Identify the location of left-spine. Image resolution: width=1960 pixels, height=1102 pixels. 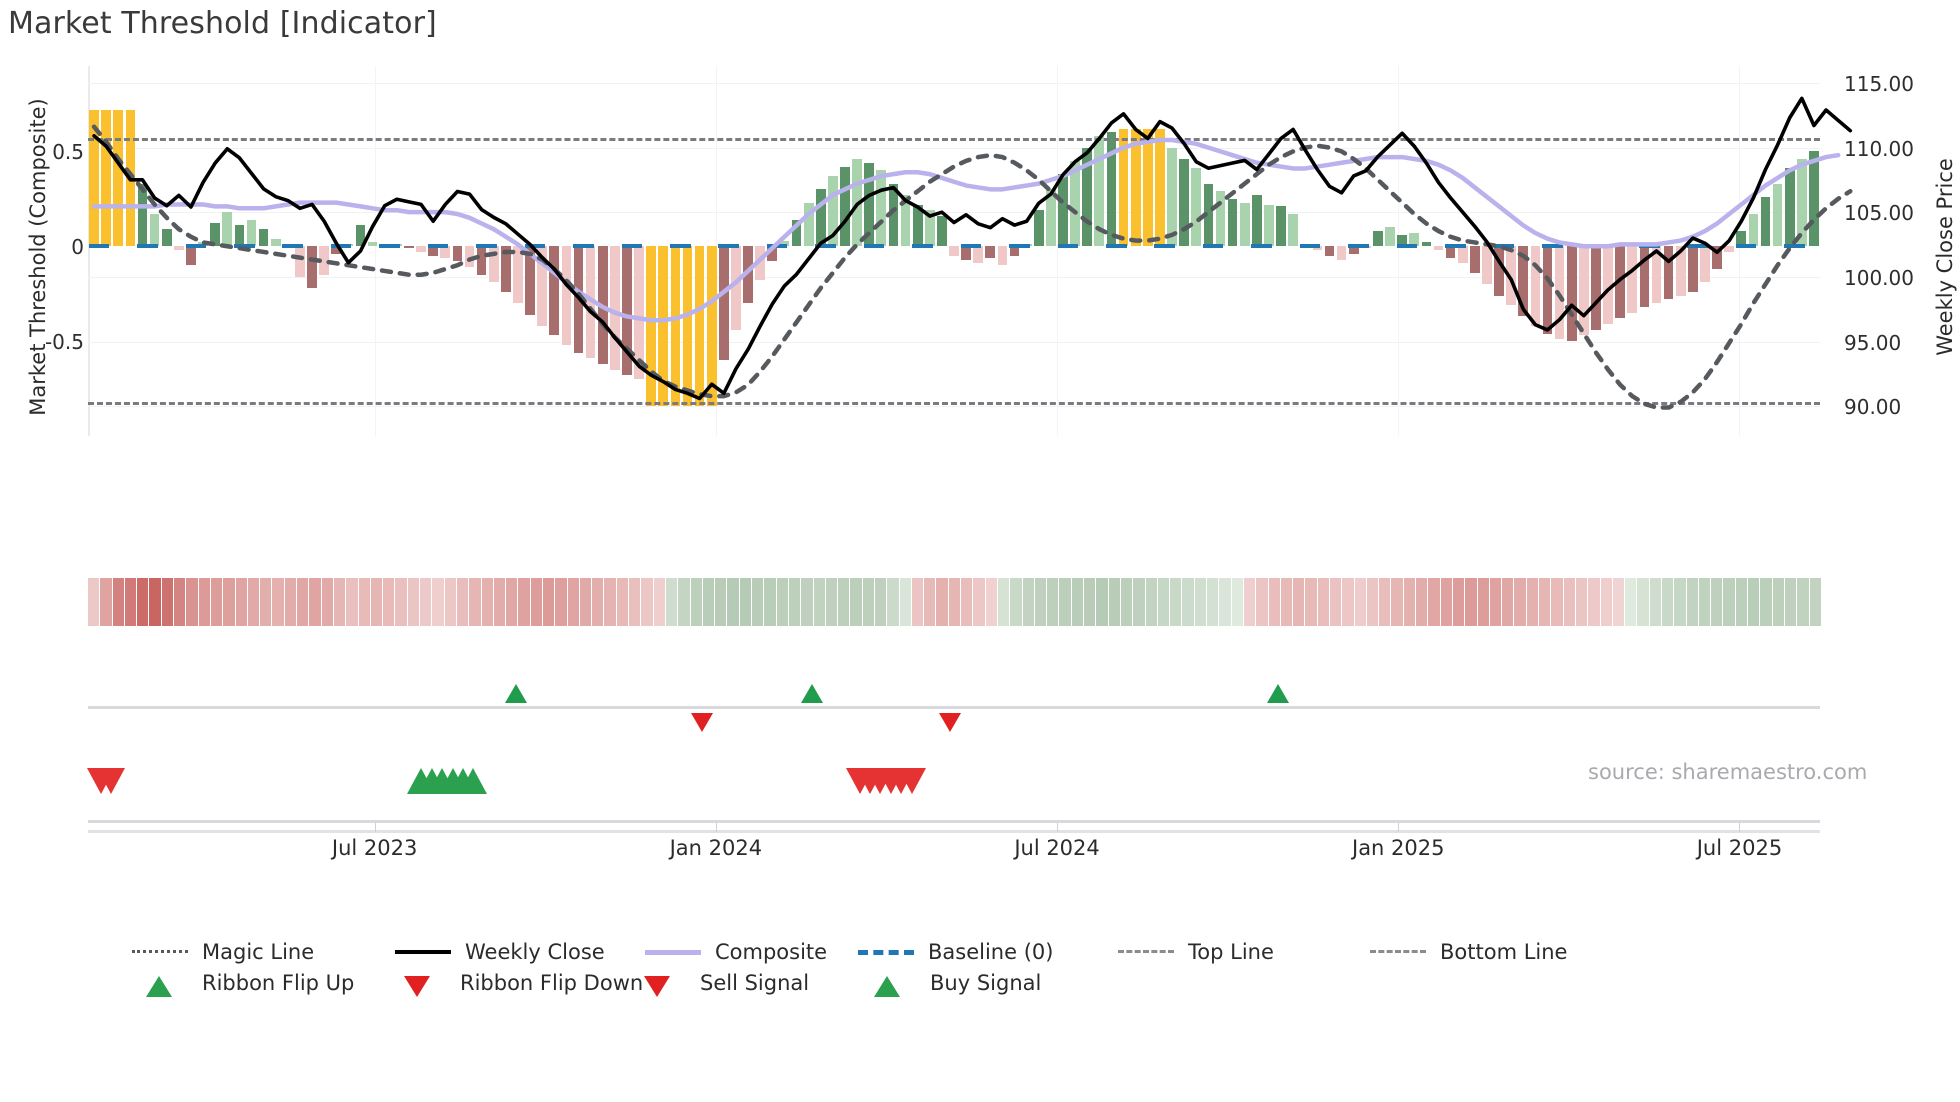
(89, 251).